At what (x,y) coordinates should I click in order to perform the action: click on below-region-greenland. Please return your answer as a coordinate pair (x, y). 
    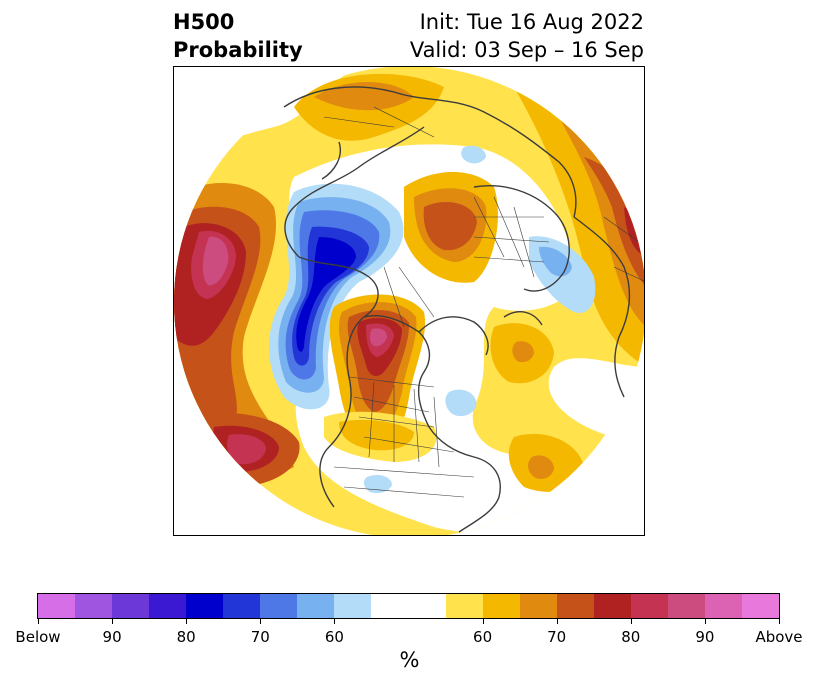
    Looking at the image, I should click on (461, 403).